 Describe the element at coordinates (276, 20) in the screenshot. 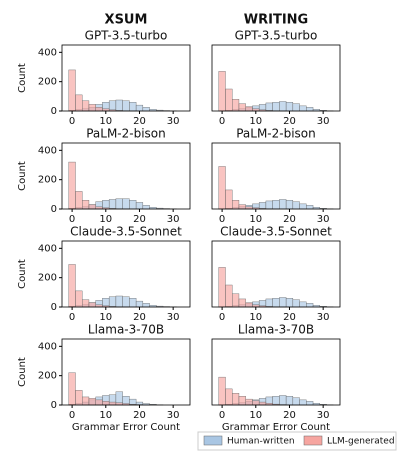

I see `column-title: WRITING` at that location.